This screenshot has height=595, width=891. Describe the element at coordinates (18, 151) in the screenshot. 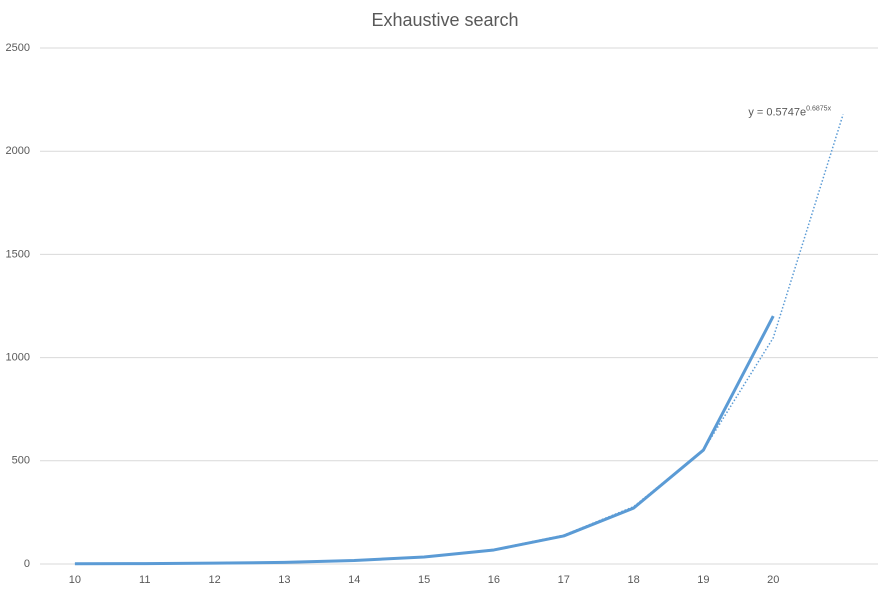

I see `y-tick-label: 2000` at that location.